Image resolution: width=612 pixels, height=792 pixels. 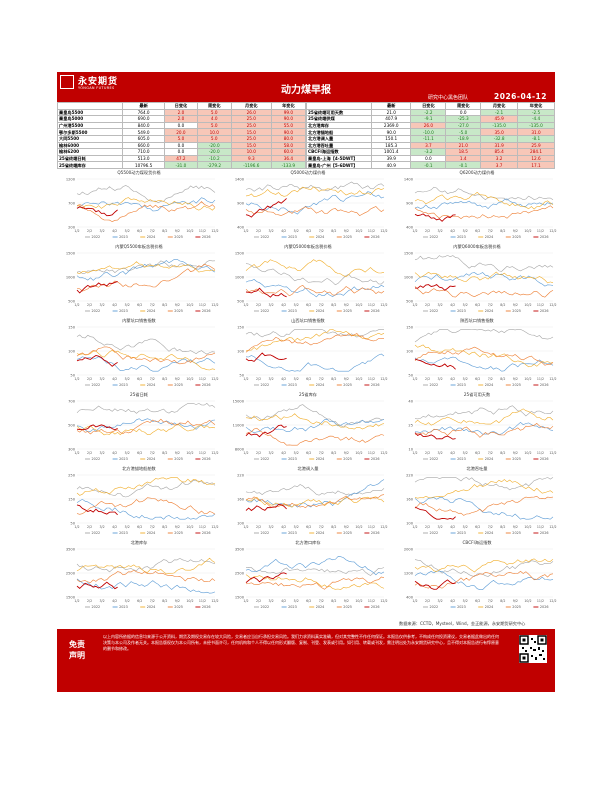 I want to click on legend-label: 2025, so click(x=178, y=237).